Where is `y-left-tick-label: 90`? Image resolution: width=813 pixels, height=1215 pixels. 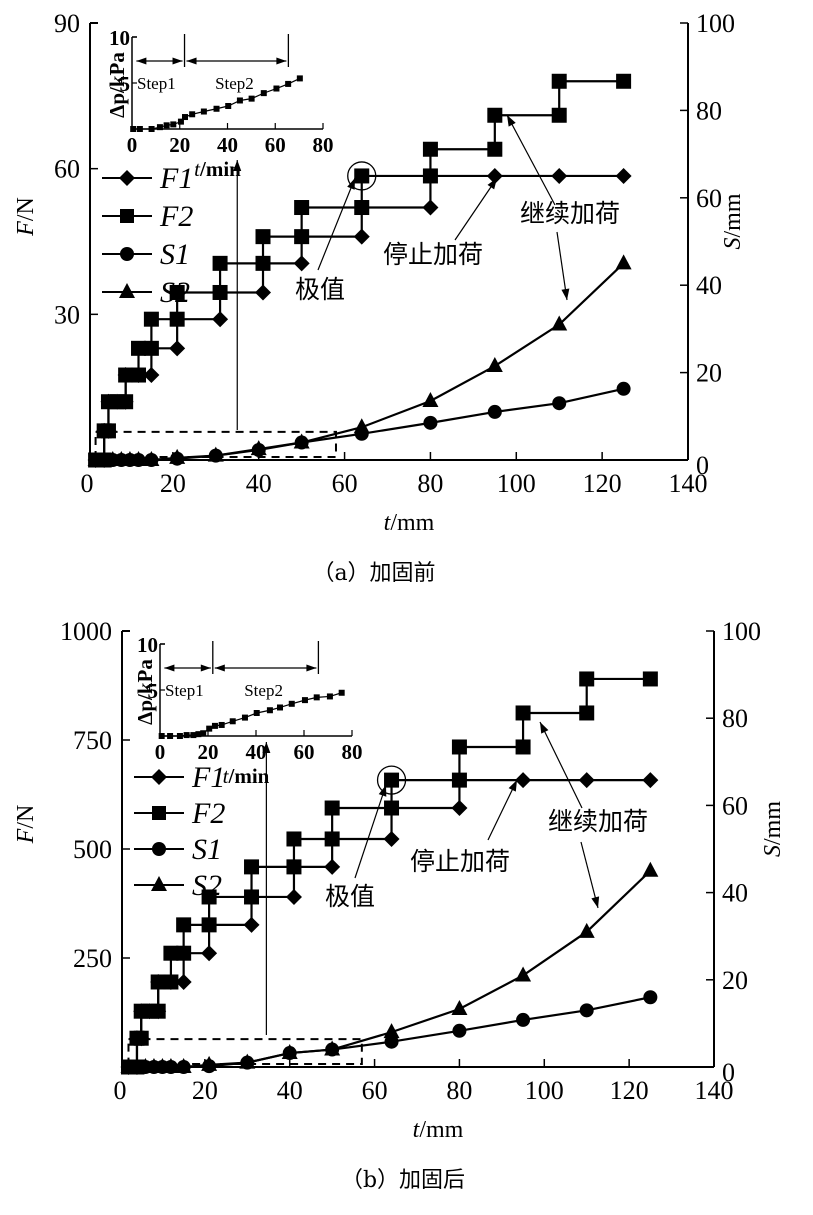 y-left-tick-label: 90 is located at coordinates (67, 23).